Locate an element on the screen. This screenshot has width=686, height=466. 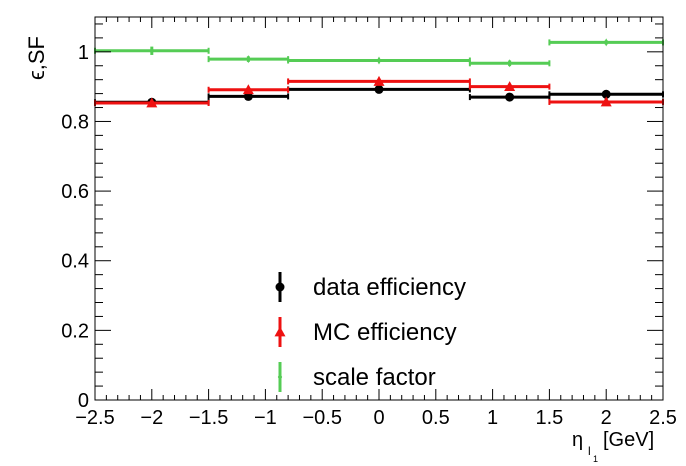
y-tick-label: 1 is located at coordinates (83, 53).